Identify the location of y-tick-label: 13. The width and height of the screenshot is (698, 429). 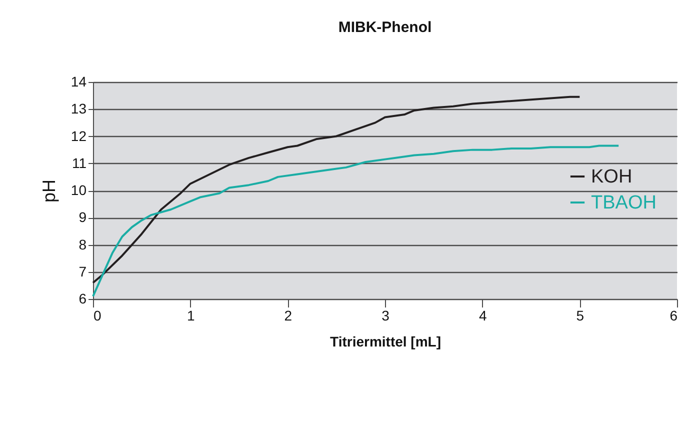
(78, 108).